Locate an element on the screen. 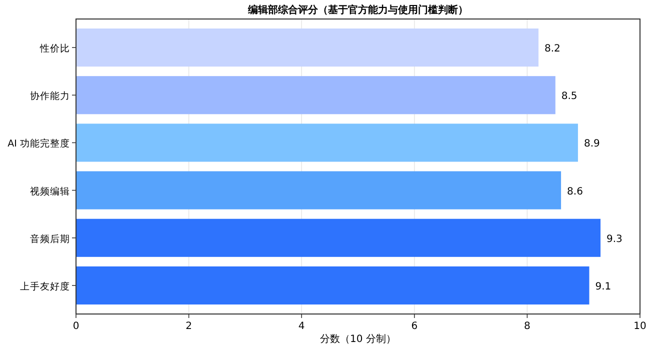  x-tick-label: 0 is located at coordinates (76, 326).